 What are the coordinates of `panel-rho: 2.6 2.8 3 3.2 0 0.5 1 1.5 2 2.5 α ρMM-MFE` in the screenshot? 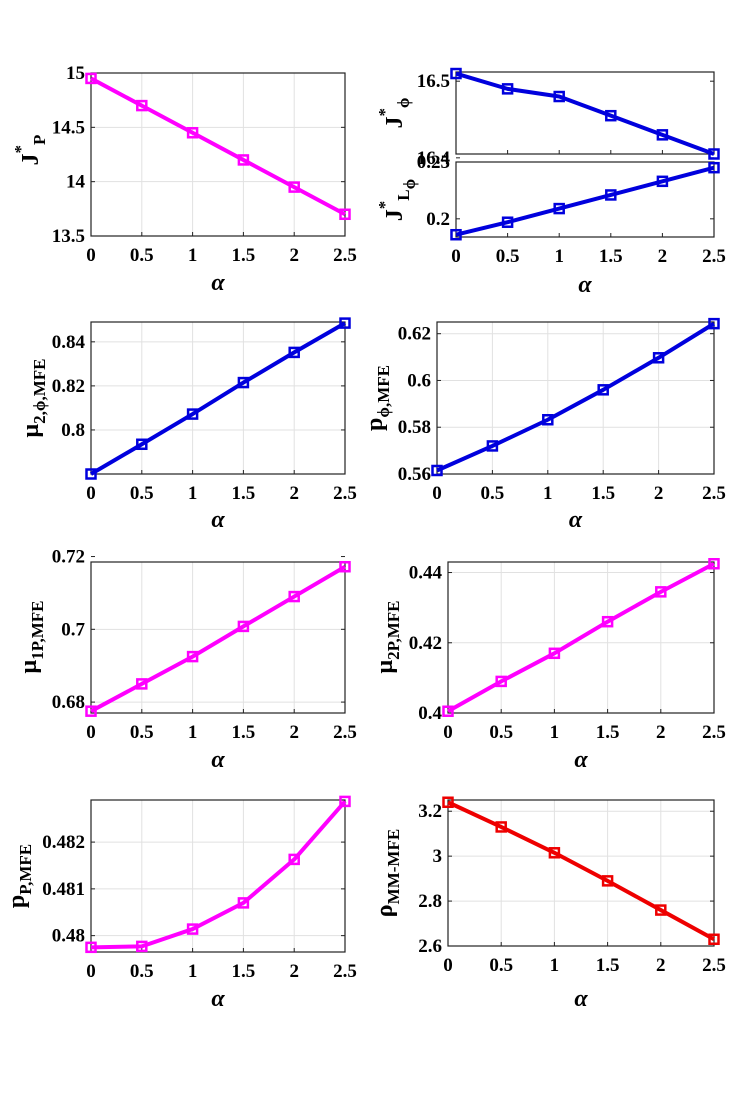 It's located at (549, 904).